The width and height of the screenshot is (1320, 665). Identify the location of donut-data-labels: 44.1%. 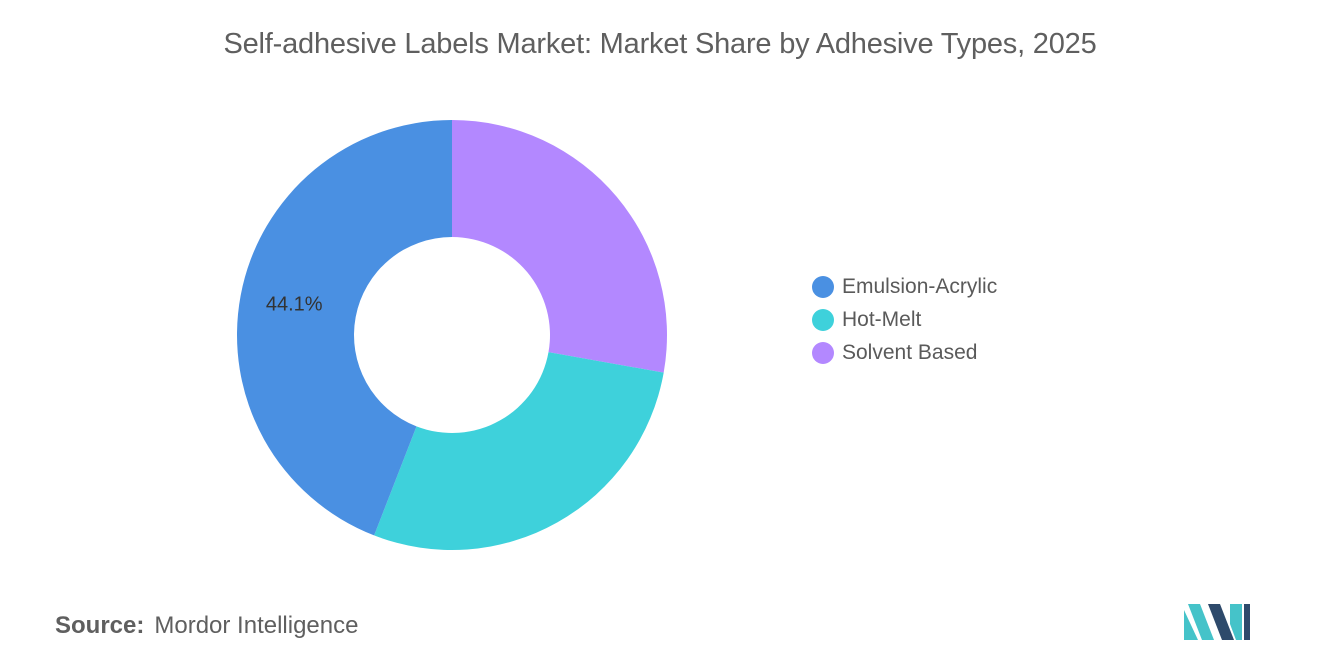
(294, 305).